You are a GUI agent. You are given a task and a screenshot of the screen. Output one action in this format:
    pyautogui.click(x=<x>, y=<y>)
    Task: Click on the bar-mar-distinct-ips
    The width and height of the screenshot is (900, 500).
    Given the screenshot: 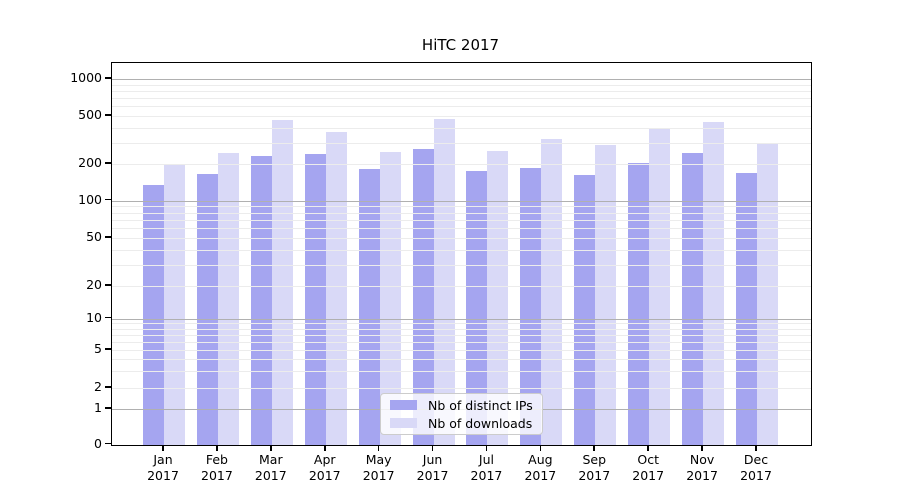 What is the action you would take?
    pyautogui.click(x=261, y=300)
    